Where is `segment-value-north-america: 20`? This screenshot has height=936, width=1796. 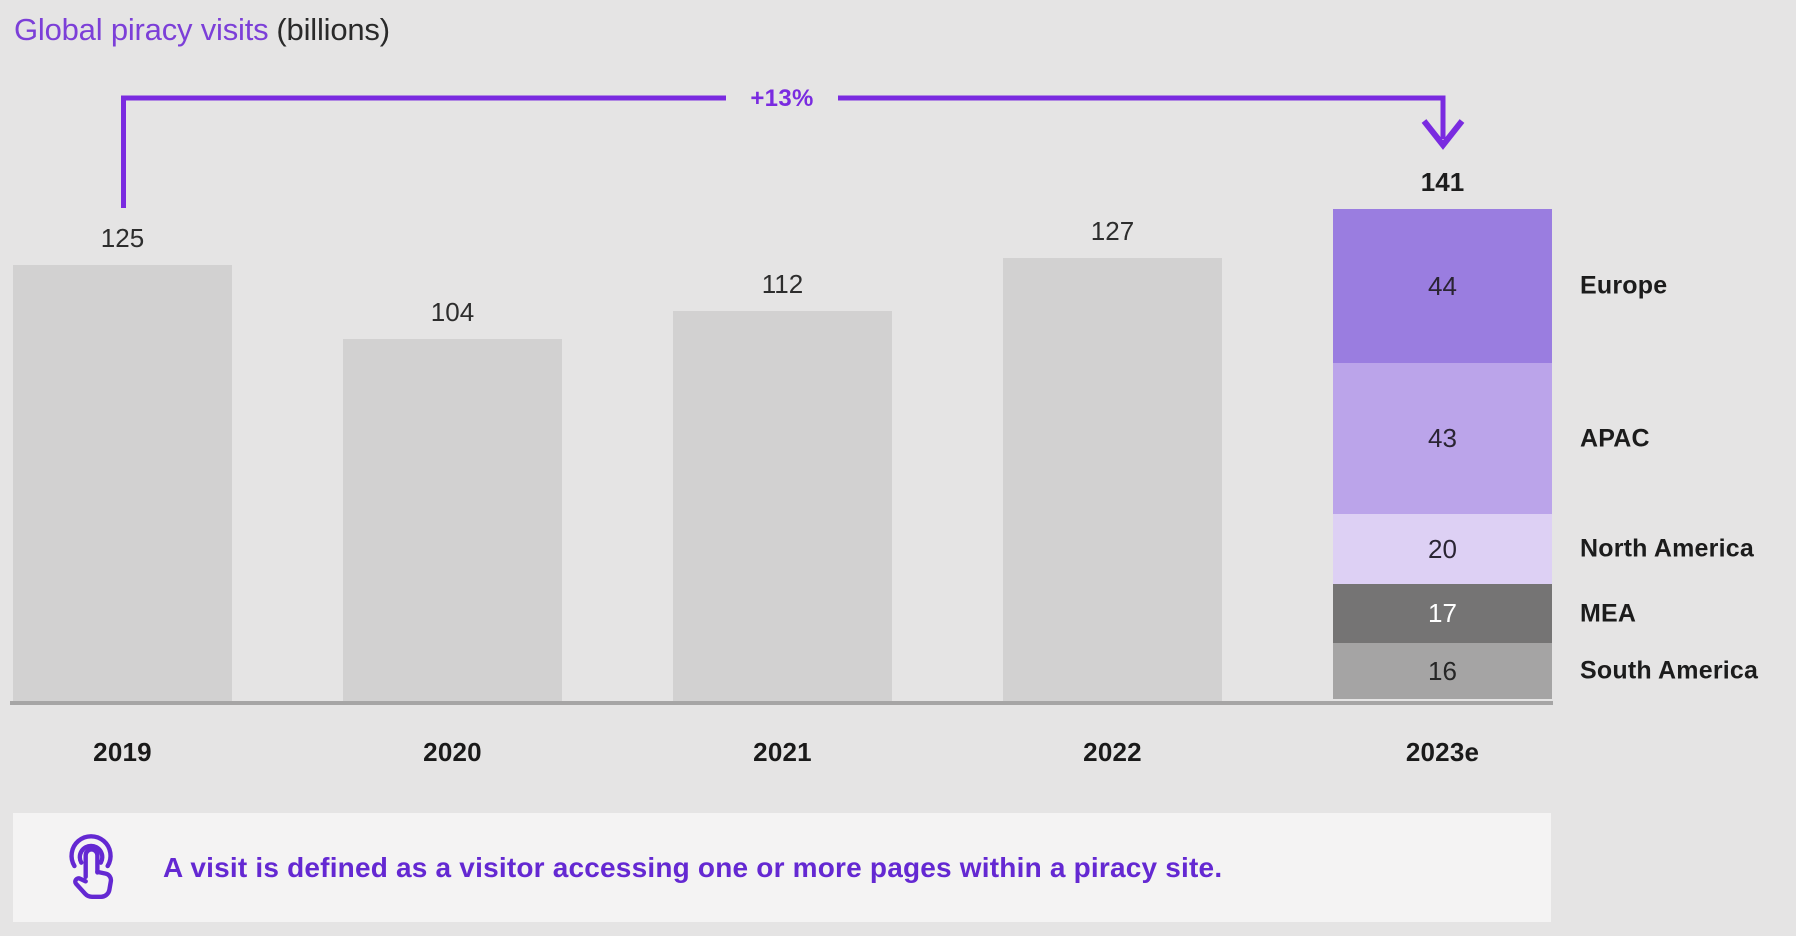
segment-value-north-america: 20 is located at coordinates (1442, 548).